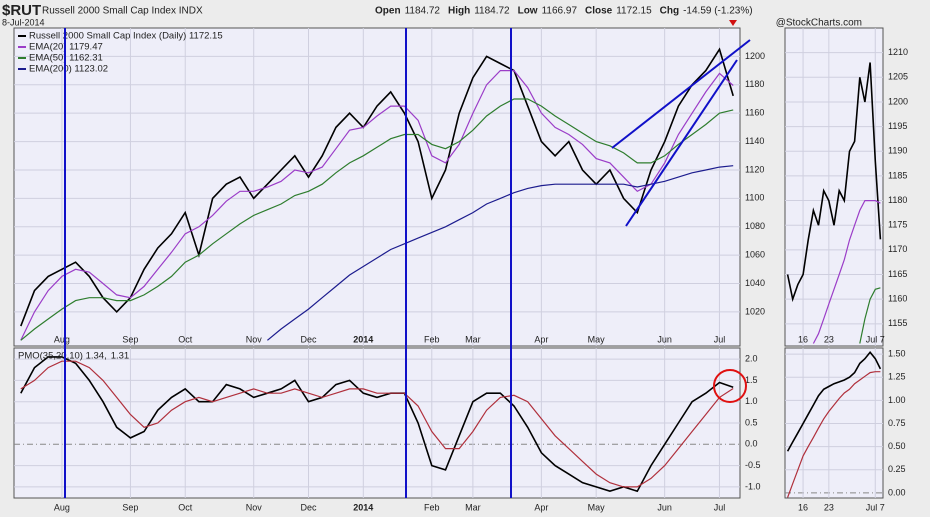 Image resolution: width=930 pixels, height=517 pixels. I want to click on highlight-circle, so click(730, 386).